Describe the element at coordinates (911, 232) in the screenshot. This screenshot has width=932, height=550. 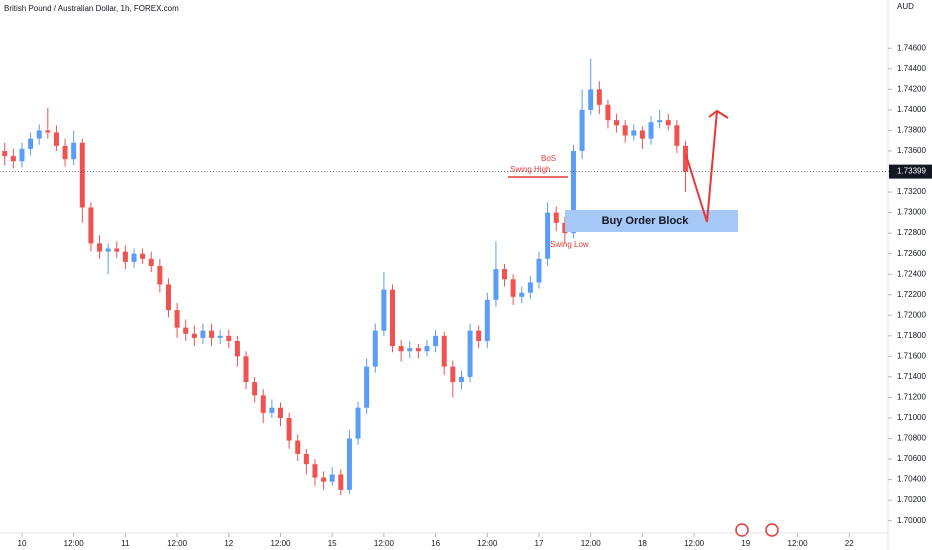
I see `y-tick-label: 1.72800` at that location.